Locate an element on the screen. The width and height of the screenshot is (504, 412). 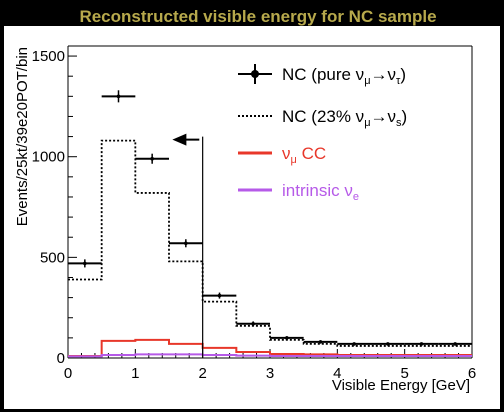
x-tick-label: 3 is located at coordinates (270, 373).